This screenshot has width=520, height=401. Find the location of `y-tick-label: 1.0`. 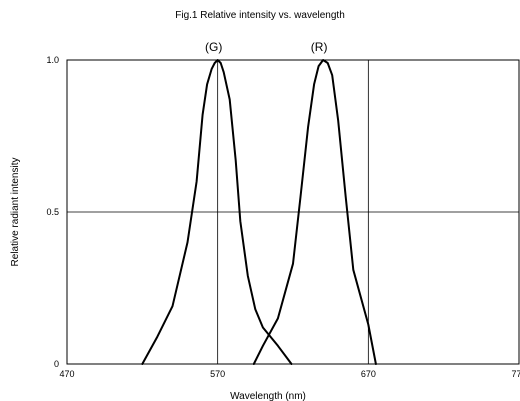

y-tick-label: 1.0 is located at coordinates (52, 60).